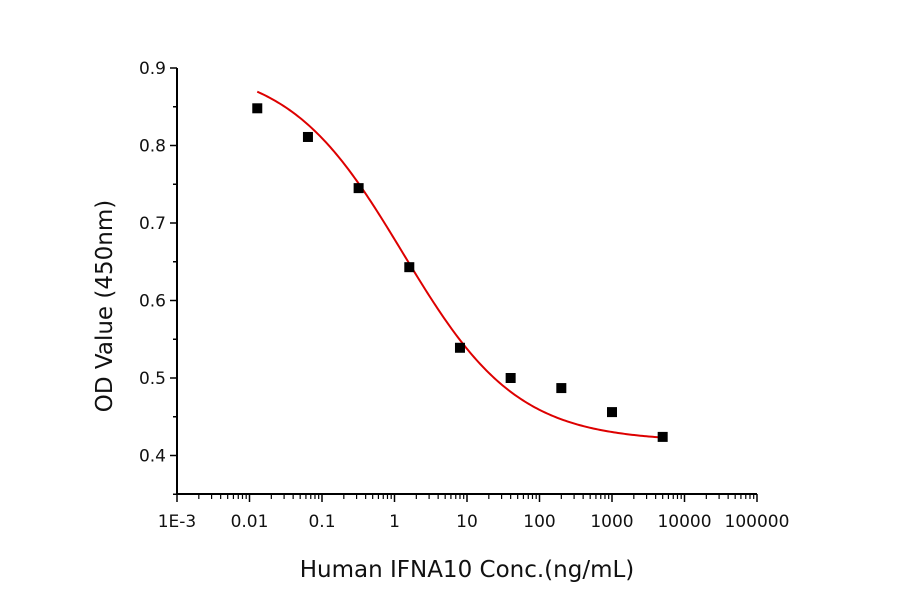  Describe the element at coordinates (321, 522) in the screenshot. I see `x-tick-label: 0.1` at that location.